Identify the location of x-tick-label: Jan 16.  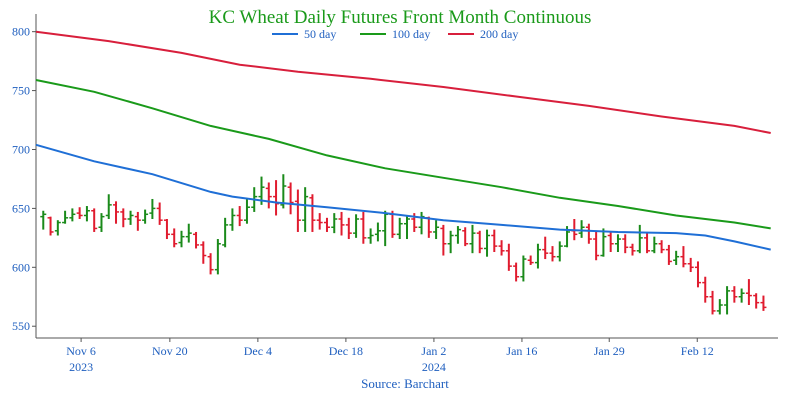
(521, 351).